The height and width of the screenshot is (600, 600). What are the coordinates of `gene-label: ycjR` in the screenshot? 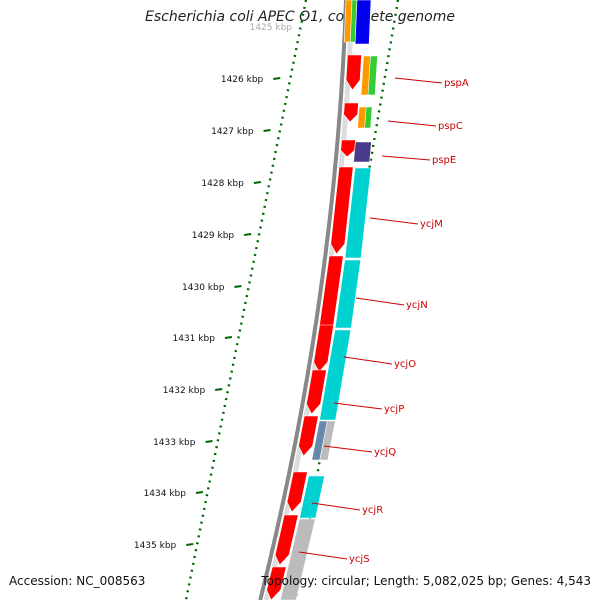 It's located at (372, 510).